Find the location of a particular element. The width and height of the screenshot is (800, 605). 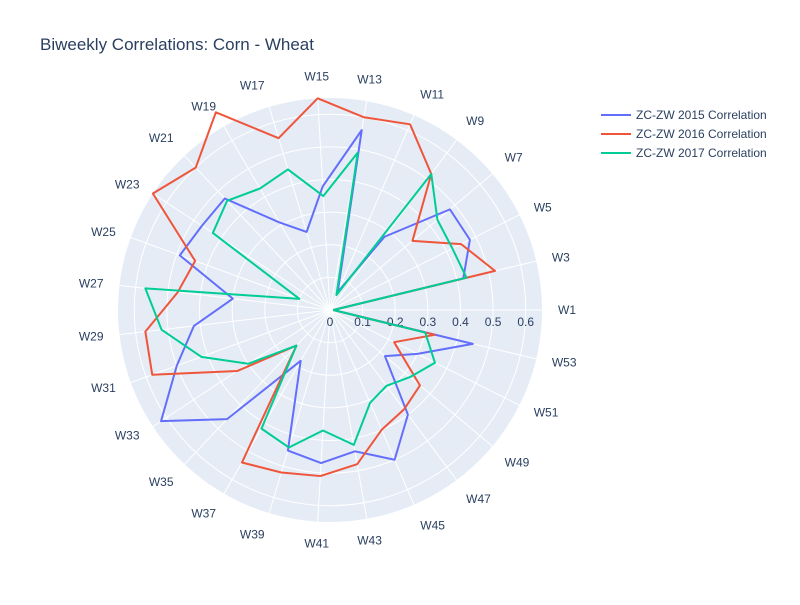

angular-tick-label: W47 is located at coordinates (478, 499).